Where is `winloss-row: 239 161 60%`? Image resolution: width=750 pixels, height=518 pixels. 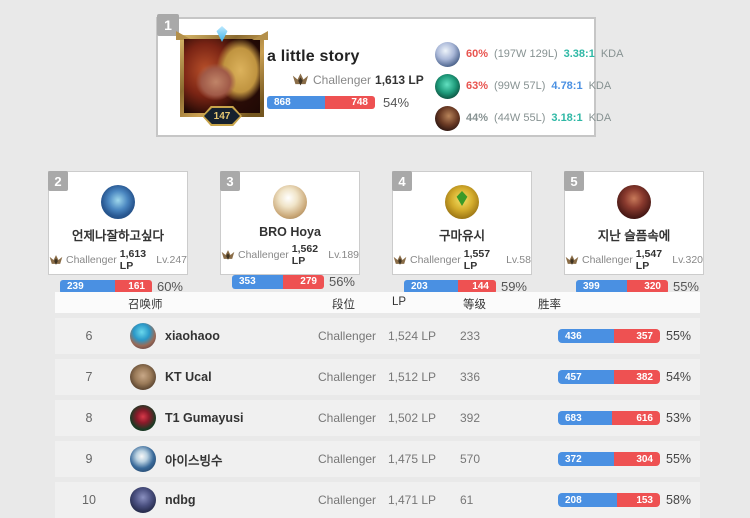
winloss-row: 239 161 60% is located at coordinates (121, 286).